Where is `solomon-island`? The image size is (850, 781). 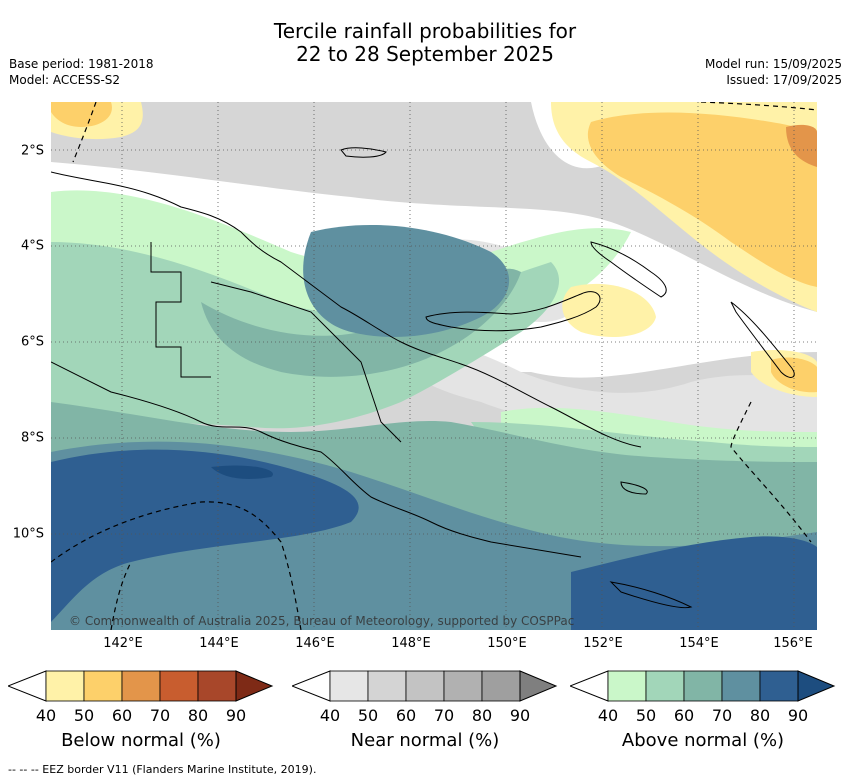 solomon-island is located at coordinates (651, 595).